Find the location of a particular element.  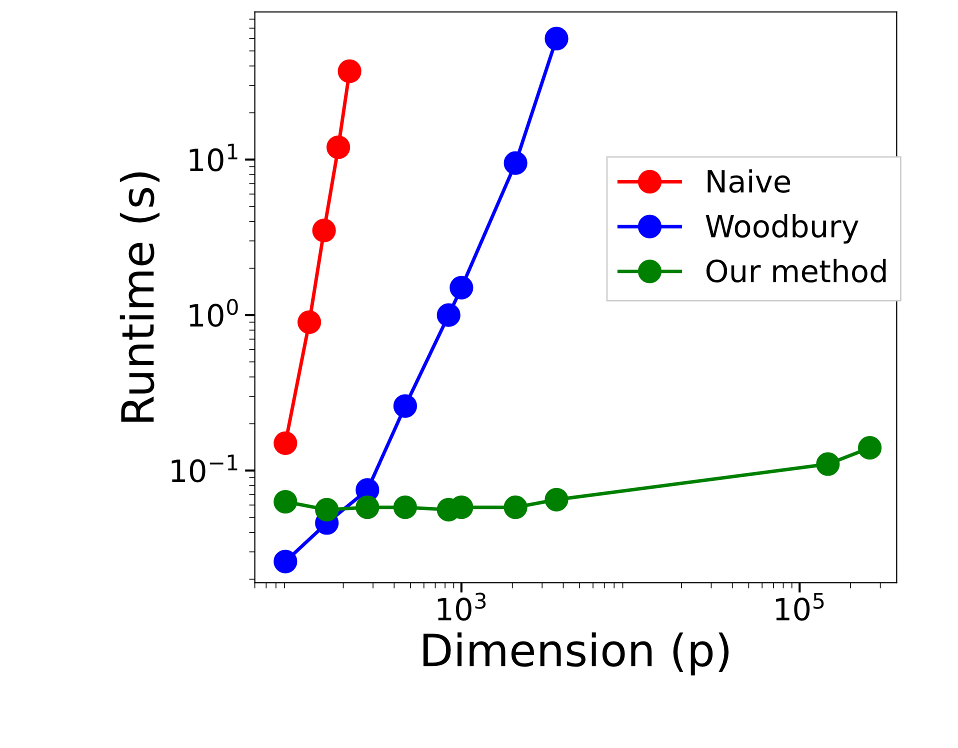

y-tick-label: 10$^{−1}$ is located at coordinates (205, 468).